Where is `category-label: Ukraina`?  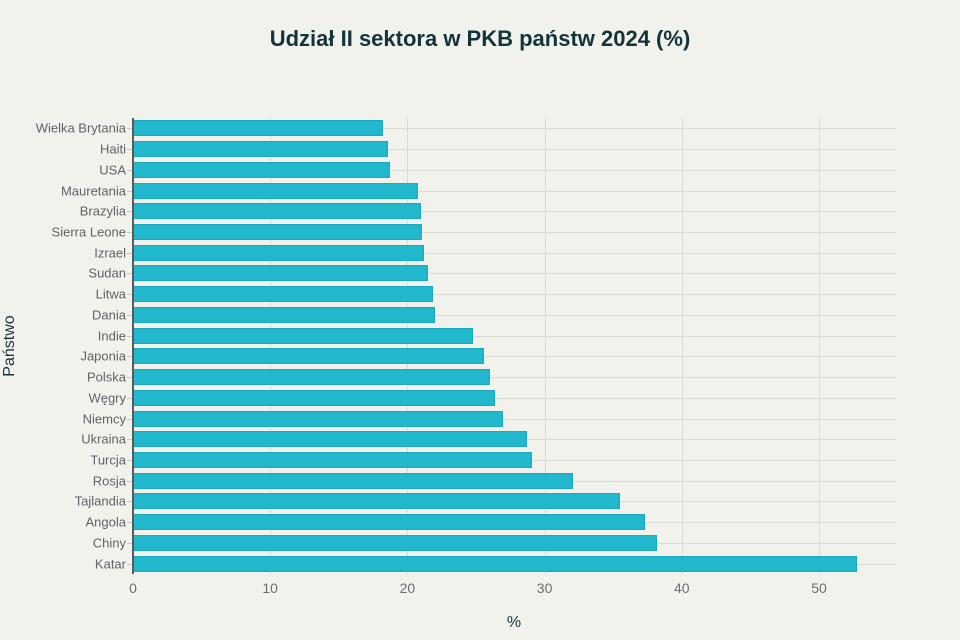 category-label: Ukraina is located at coordinates (103, 439).